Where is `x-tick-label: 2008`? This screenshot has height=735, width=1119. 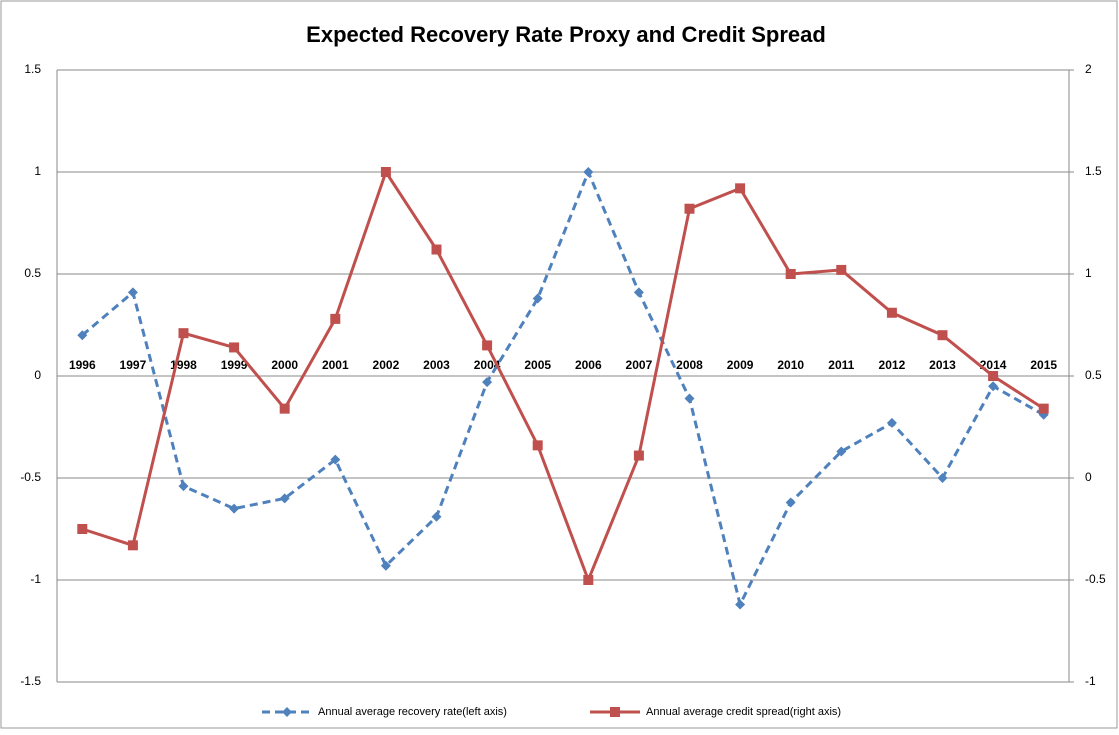 x-tick-label: 2008 is located at coordinates (689, 365).